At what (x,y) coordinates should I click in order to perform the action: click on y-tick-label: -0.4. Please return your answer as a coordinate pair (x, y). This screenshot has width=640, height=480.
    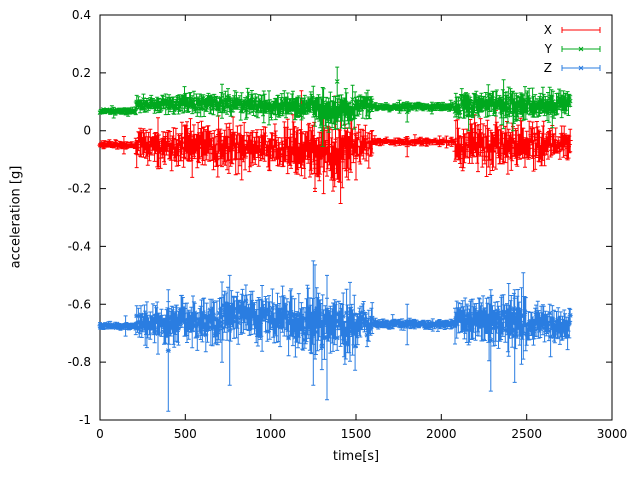
    Looking at the image, I should click on (79, 246).